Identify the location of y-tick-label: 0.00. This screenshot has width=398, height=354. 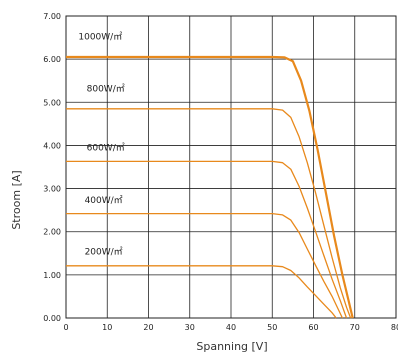
(52, 318).